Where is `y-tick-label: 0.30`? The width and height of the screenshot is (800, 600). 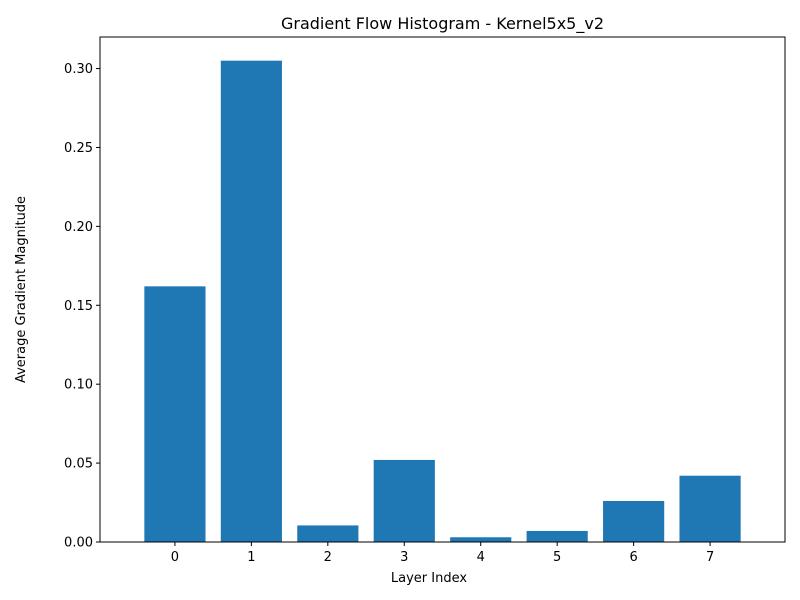 y-tick-label: 0.30 is located at coordinates (78, 69).